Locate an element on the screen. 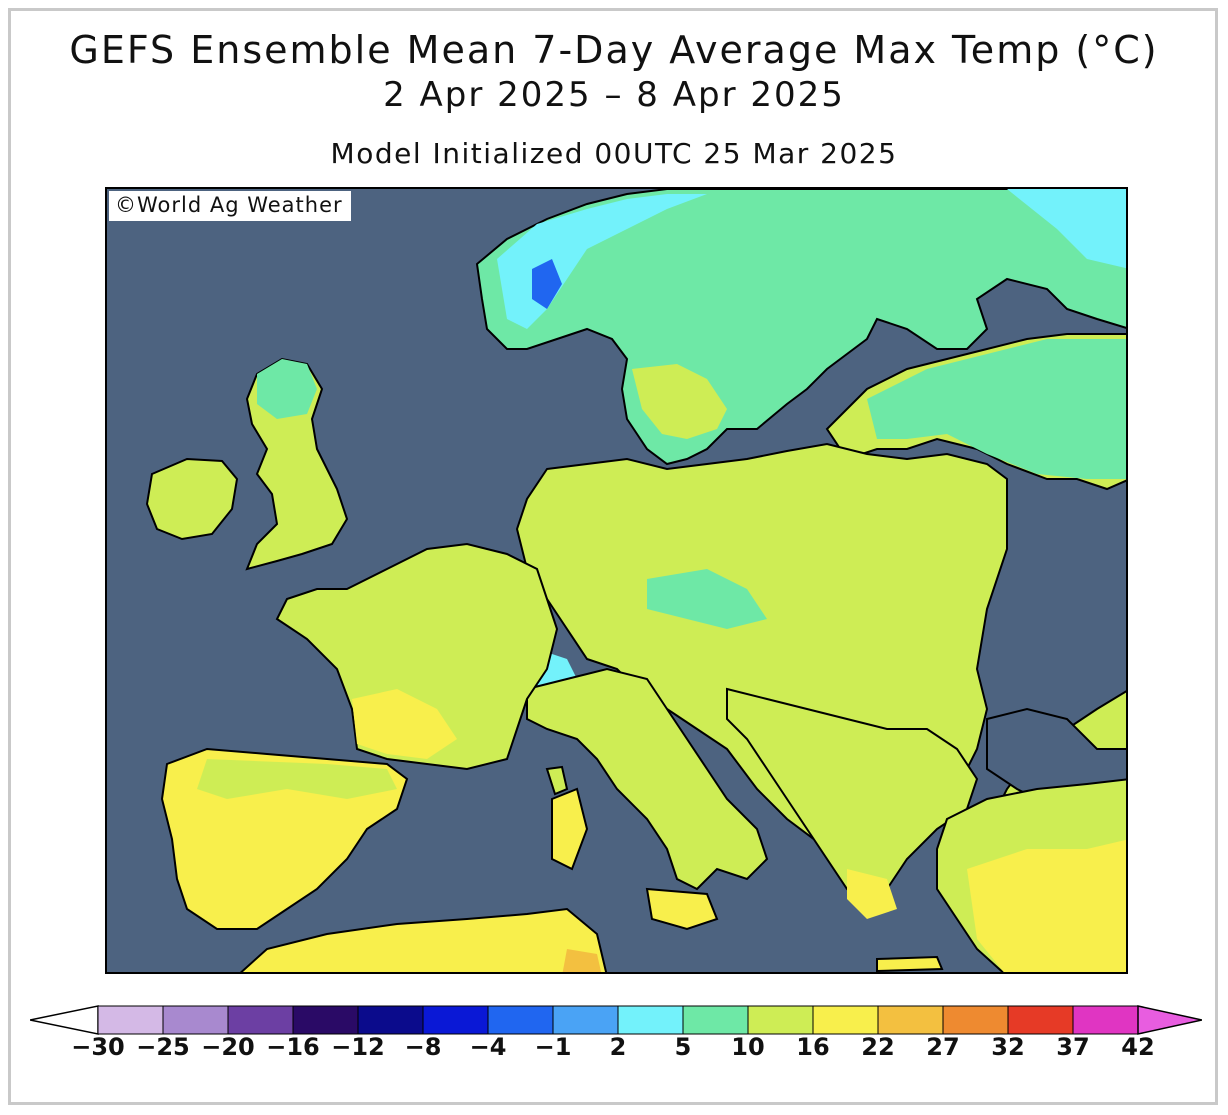 The image size is (1228, 1115). legend-tick-label: −12 is located at coordinates (358, 1047).